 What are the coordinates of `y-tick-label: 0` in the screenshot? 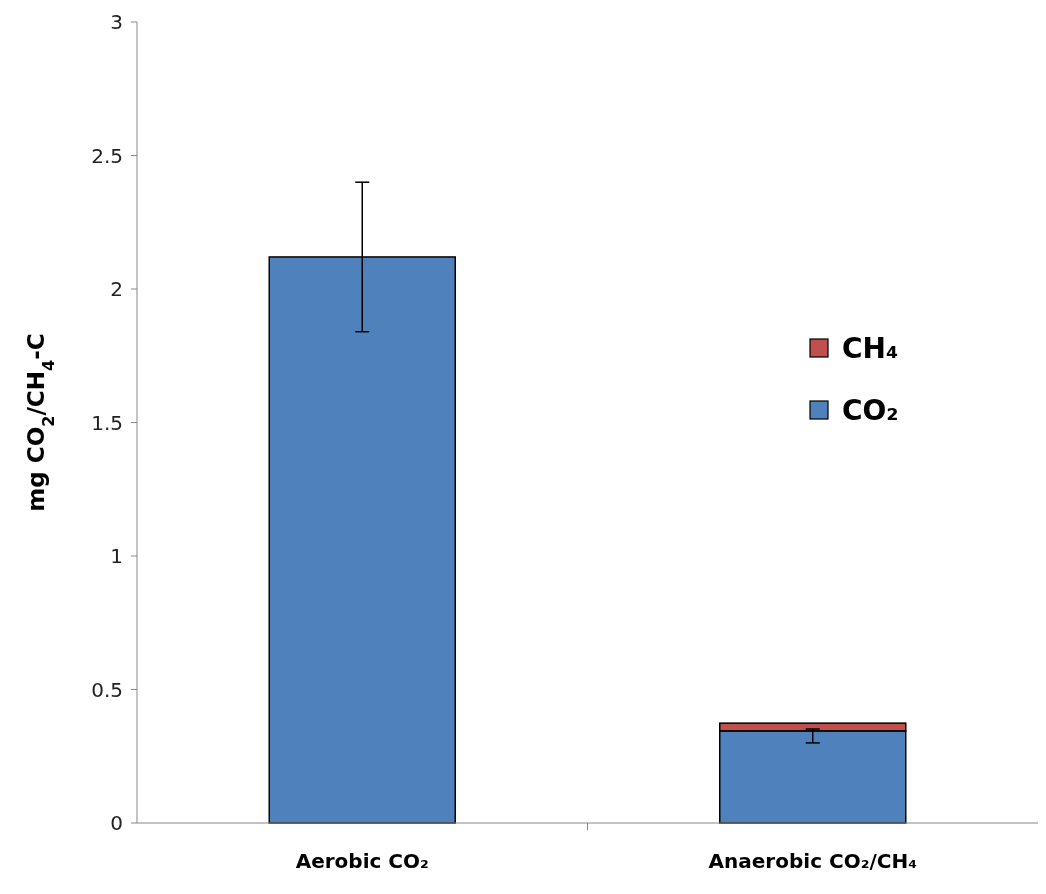 It's located at (116, 823).